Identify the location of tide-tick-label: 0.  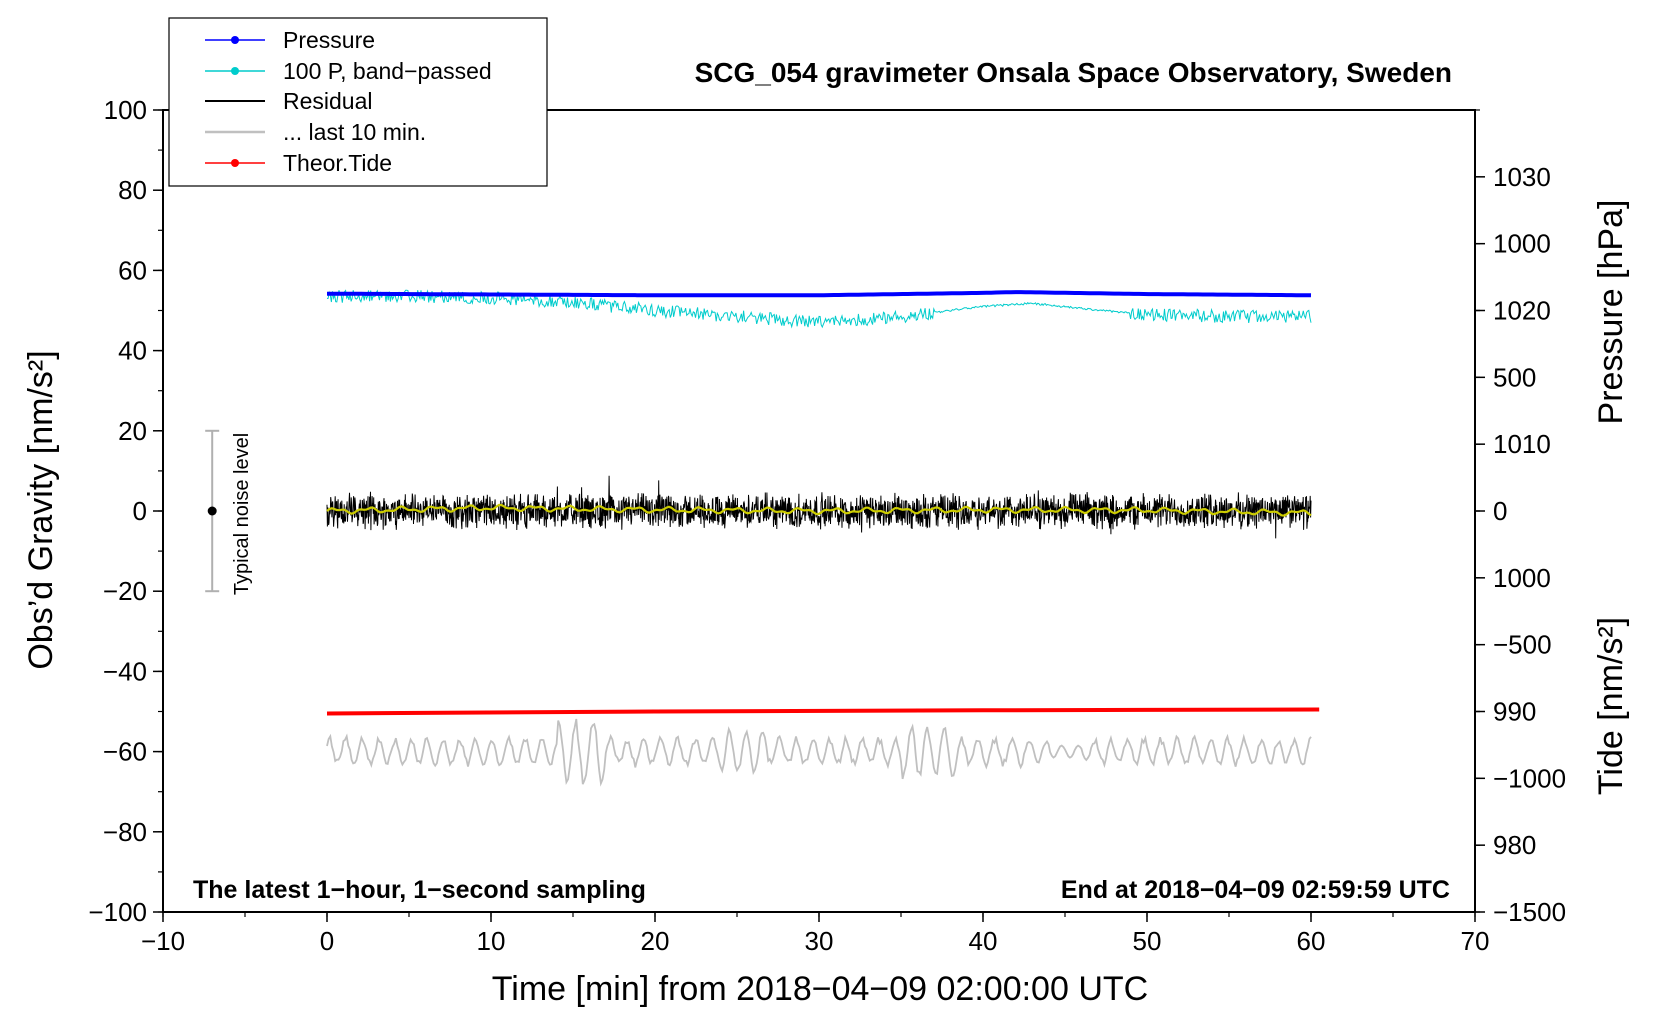
(1500, 511).